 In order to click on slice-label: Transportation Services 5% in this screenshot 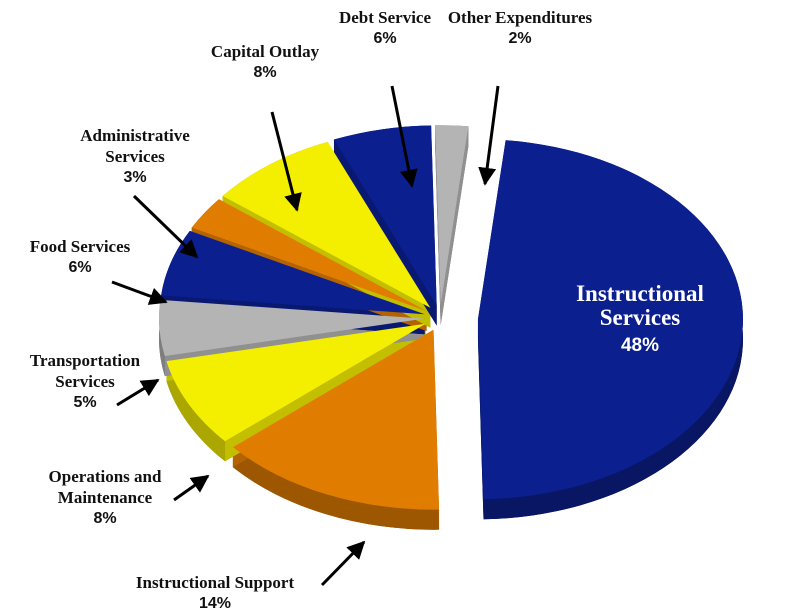, I will do `click(85, 381)`.